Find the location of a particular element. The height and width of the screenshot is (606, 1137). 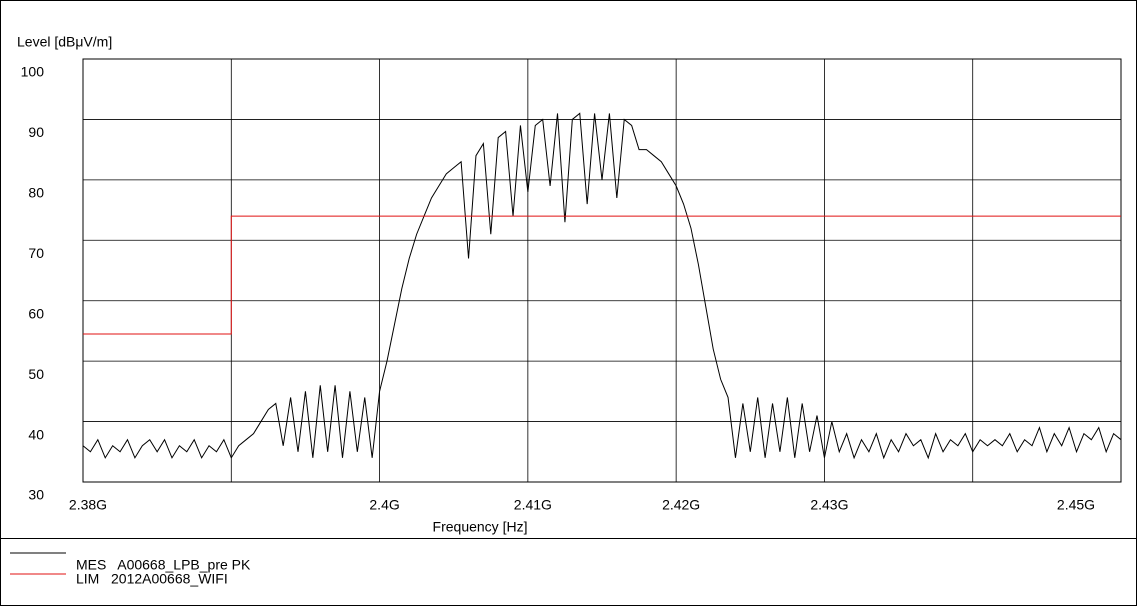

y-tick-label: 60 is located at coordinates (36, 313).